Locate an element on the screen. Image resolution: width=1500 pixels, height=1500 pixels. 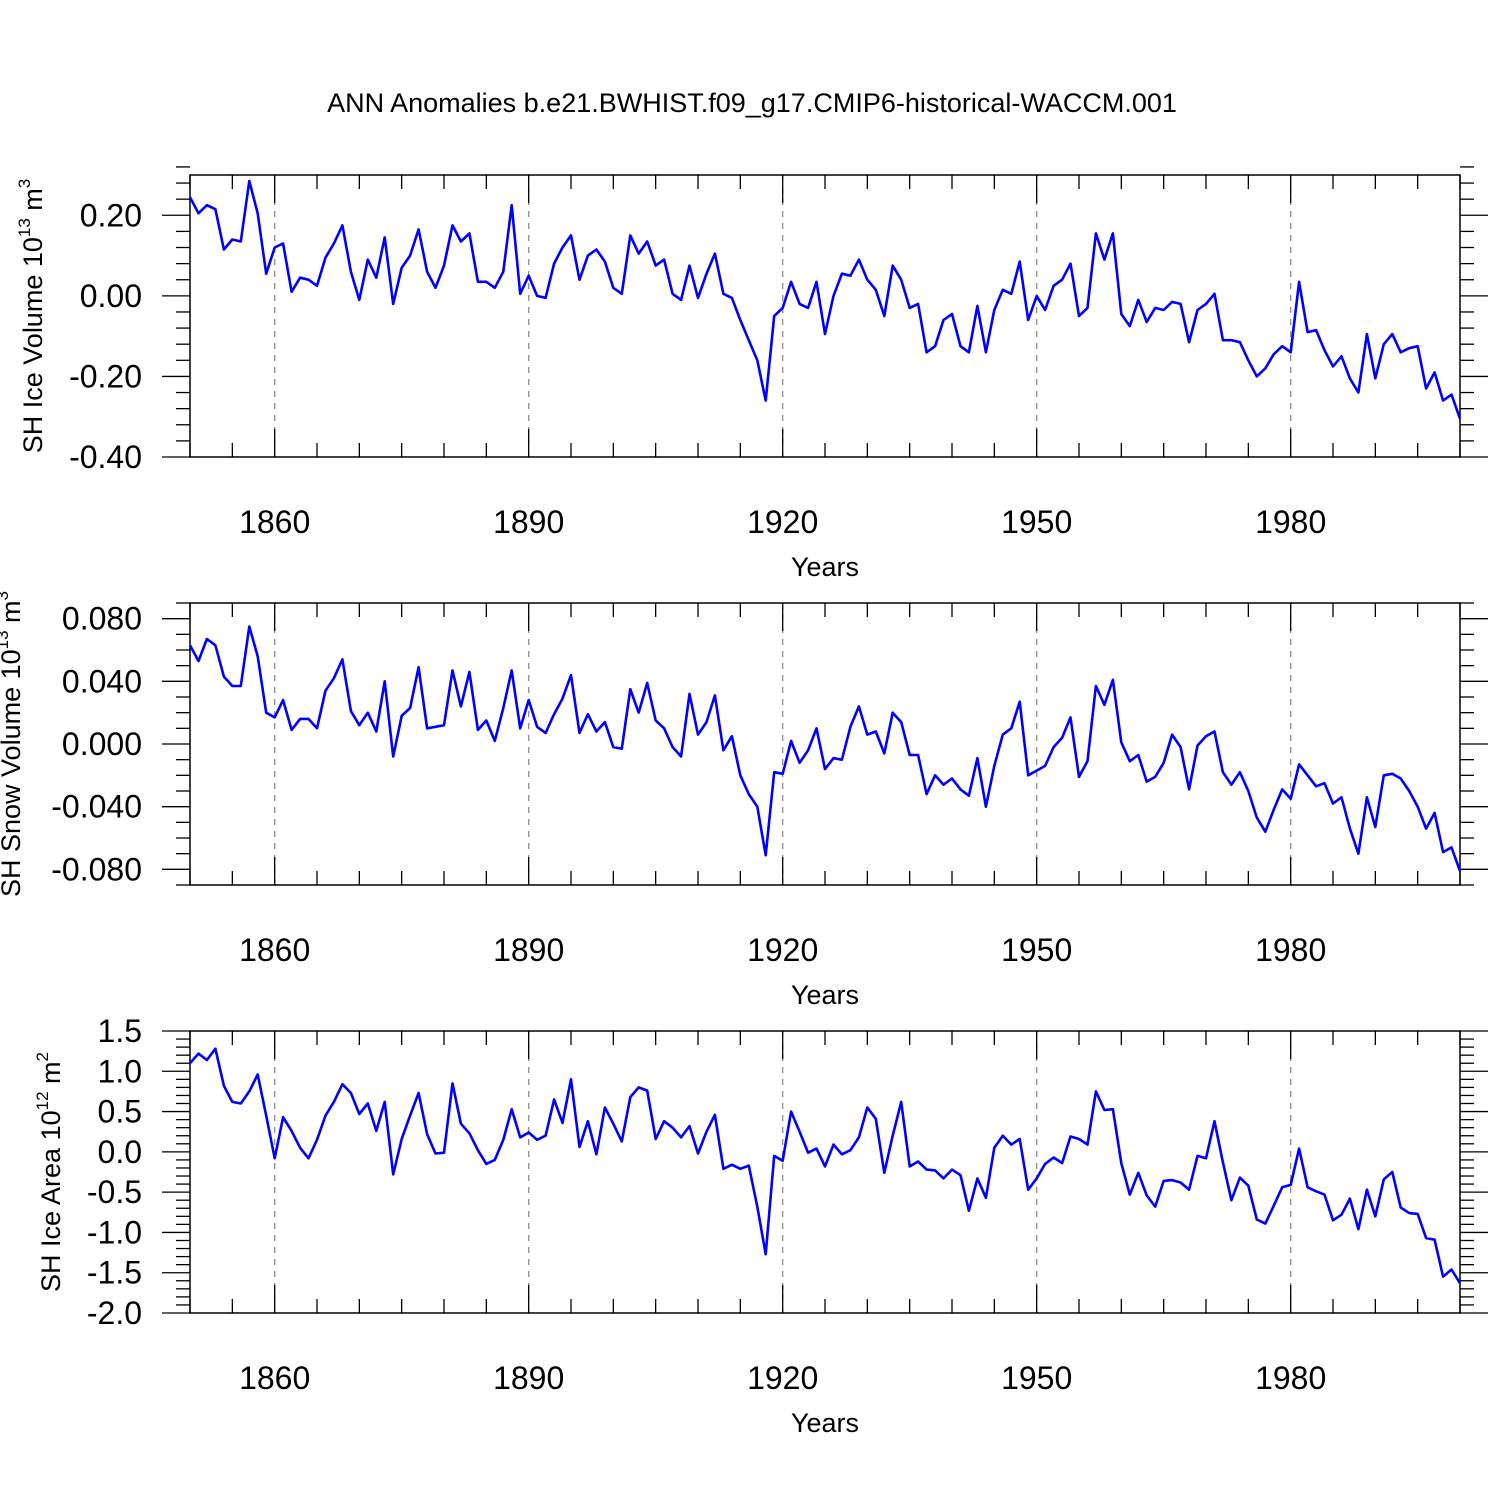
y-axis-label-exponent: 12 is located at coordinates (42, 1100).